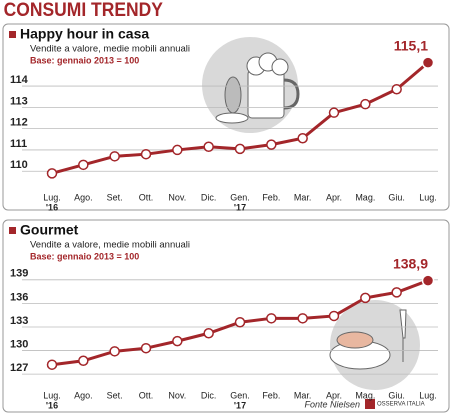 This screenshot has width=453, height=416. What do you see at coordinates (19, 80) in the screenshot?
I see `y-tick-label: 114` at bounding box center [19, 80].